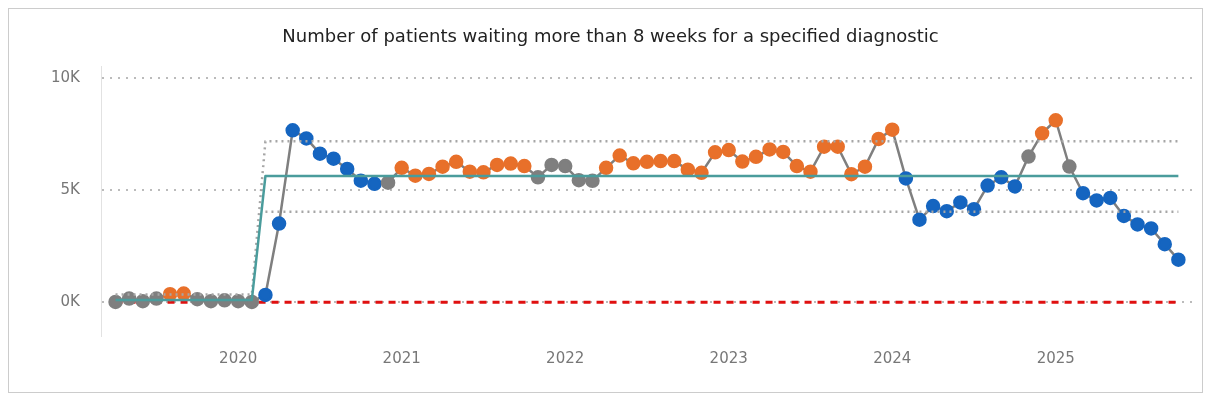  What do you see at coordinates (401, 357) in the screenshot?
I see `x-tick-label: 2021` at bounding box center [401, 357].